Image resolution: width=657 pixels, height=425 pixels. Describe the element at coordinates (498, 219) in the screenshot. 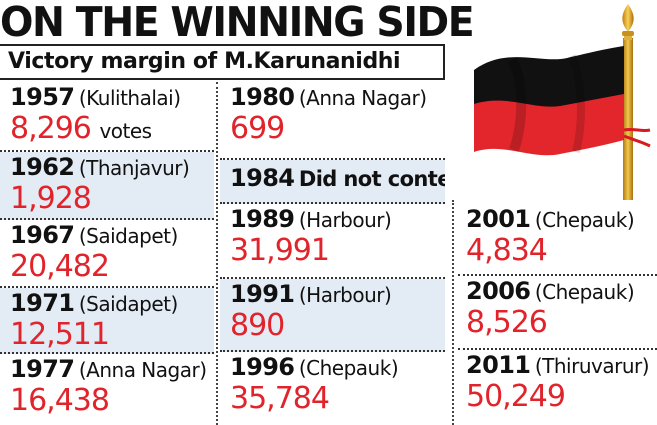

I see `entry-year: 2001` at that location.